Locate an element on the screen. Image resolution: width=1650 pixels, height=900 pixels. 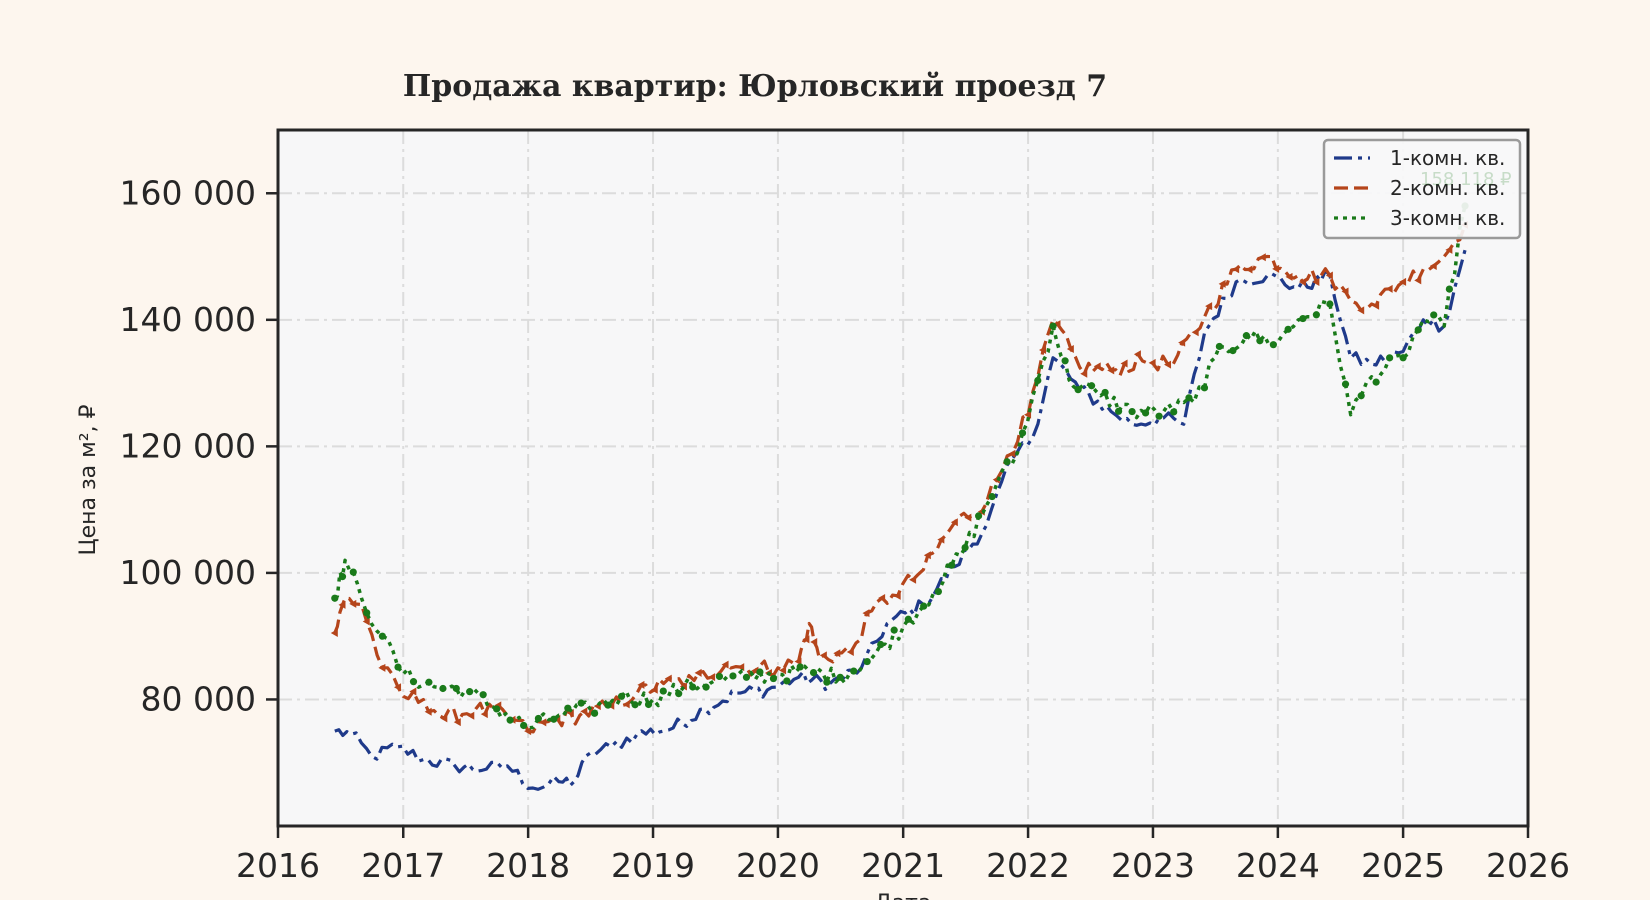
y-tick-label: 140 000 is located at coordinates (188, 319).